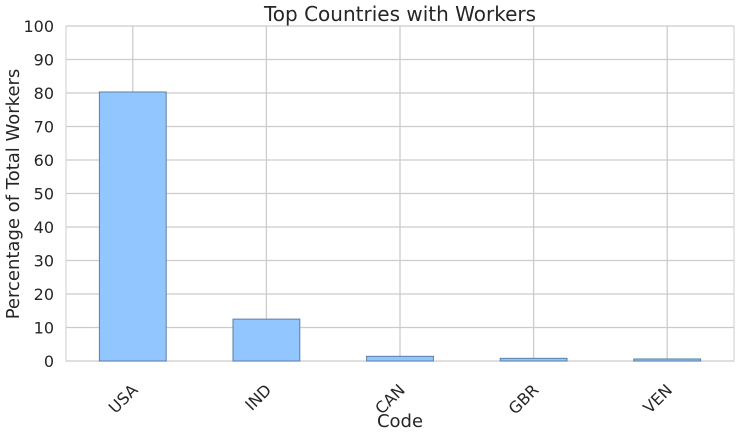 The height and width of the screenshot is (437, 741). I want to click on y-tick-label: 10, so click(44, 328).